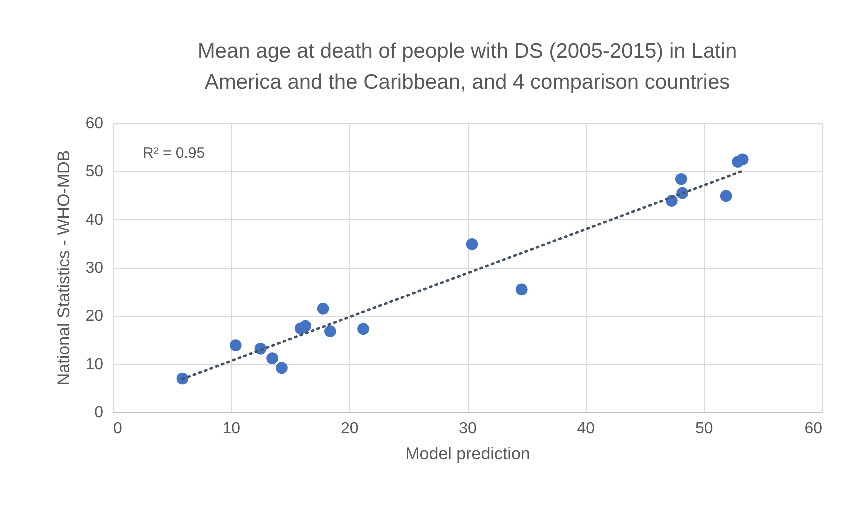 The width and height of the screenshot is (848, 513). I want to click on y-tick-label: 40, so click(95, 220).